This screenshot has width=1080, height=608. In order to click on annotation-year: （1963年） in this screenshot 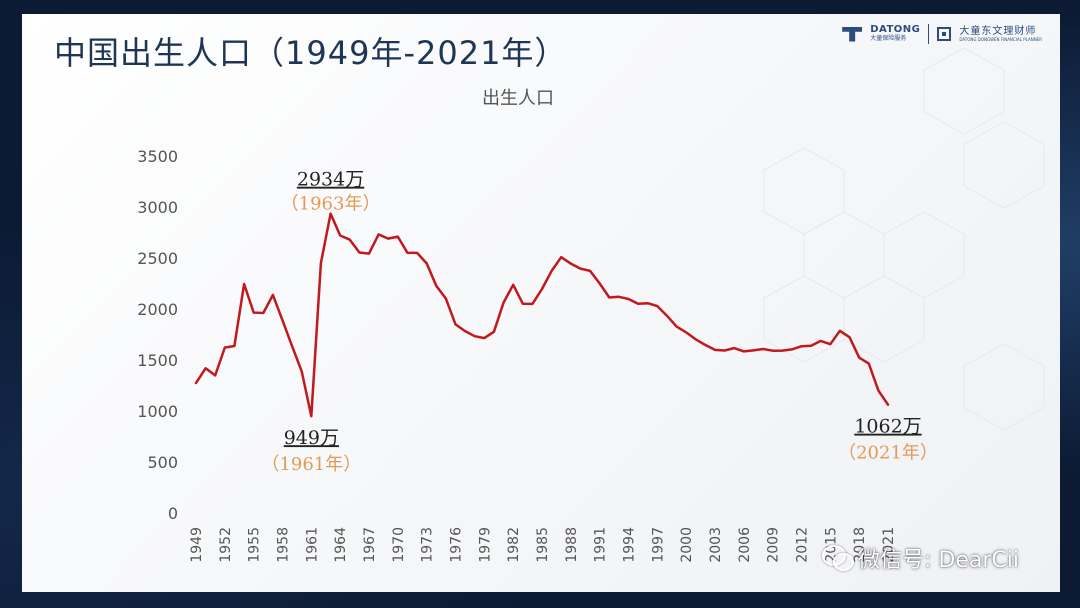, I will do `click(331, 204)`.